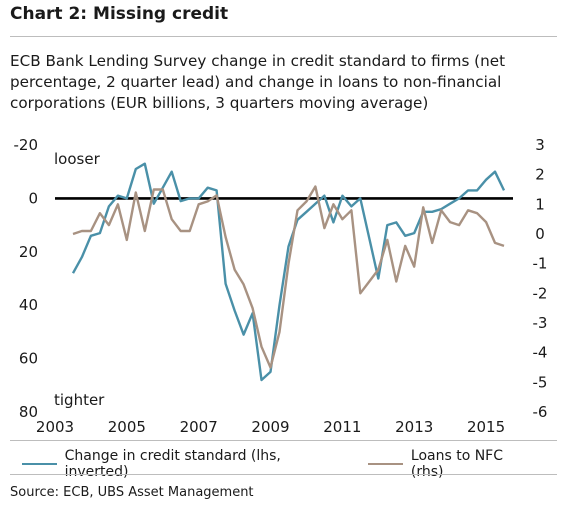 The height and width of the screenshot is (514, 565). I want to click on right-tick-label: 3, so click(540, 145).